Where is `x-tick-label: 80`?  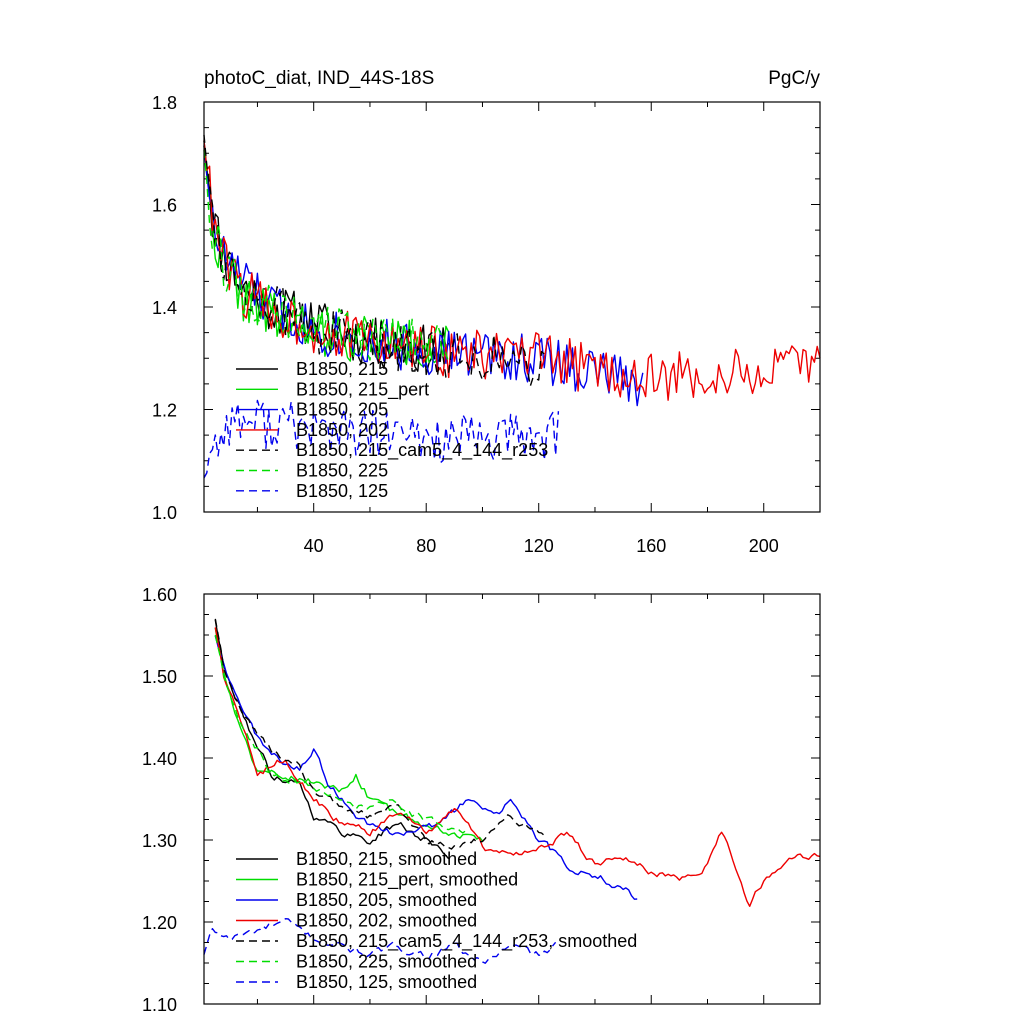
x-tick-label: 80 is located at coordinates (426, 546).